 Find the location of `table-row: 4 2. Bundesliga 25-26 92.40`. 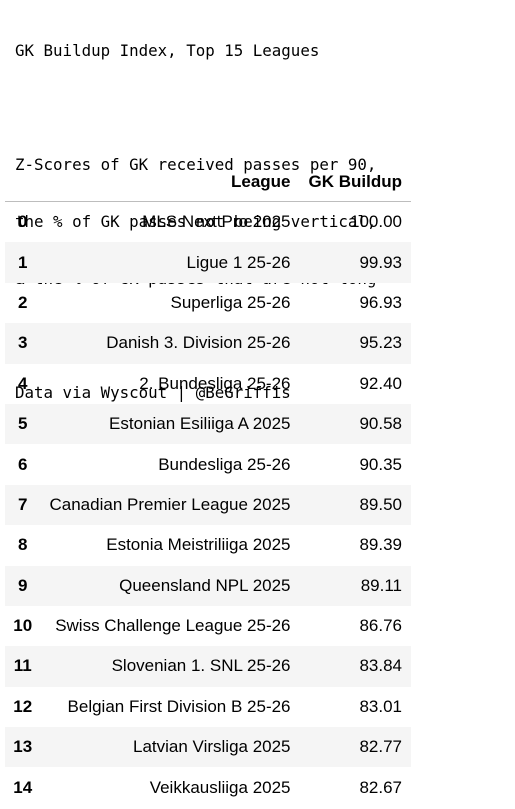

table-row: 4 2. Bundesliga 25-26 92.40 is located at coordinates (208, 384).